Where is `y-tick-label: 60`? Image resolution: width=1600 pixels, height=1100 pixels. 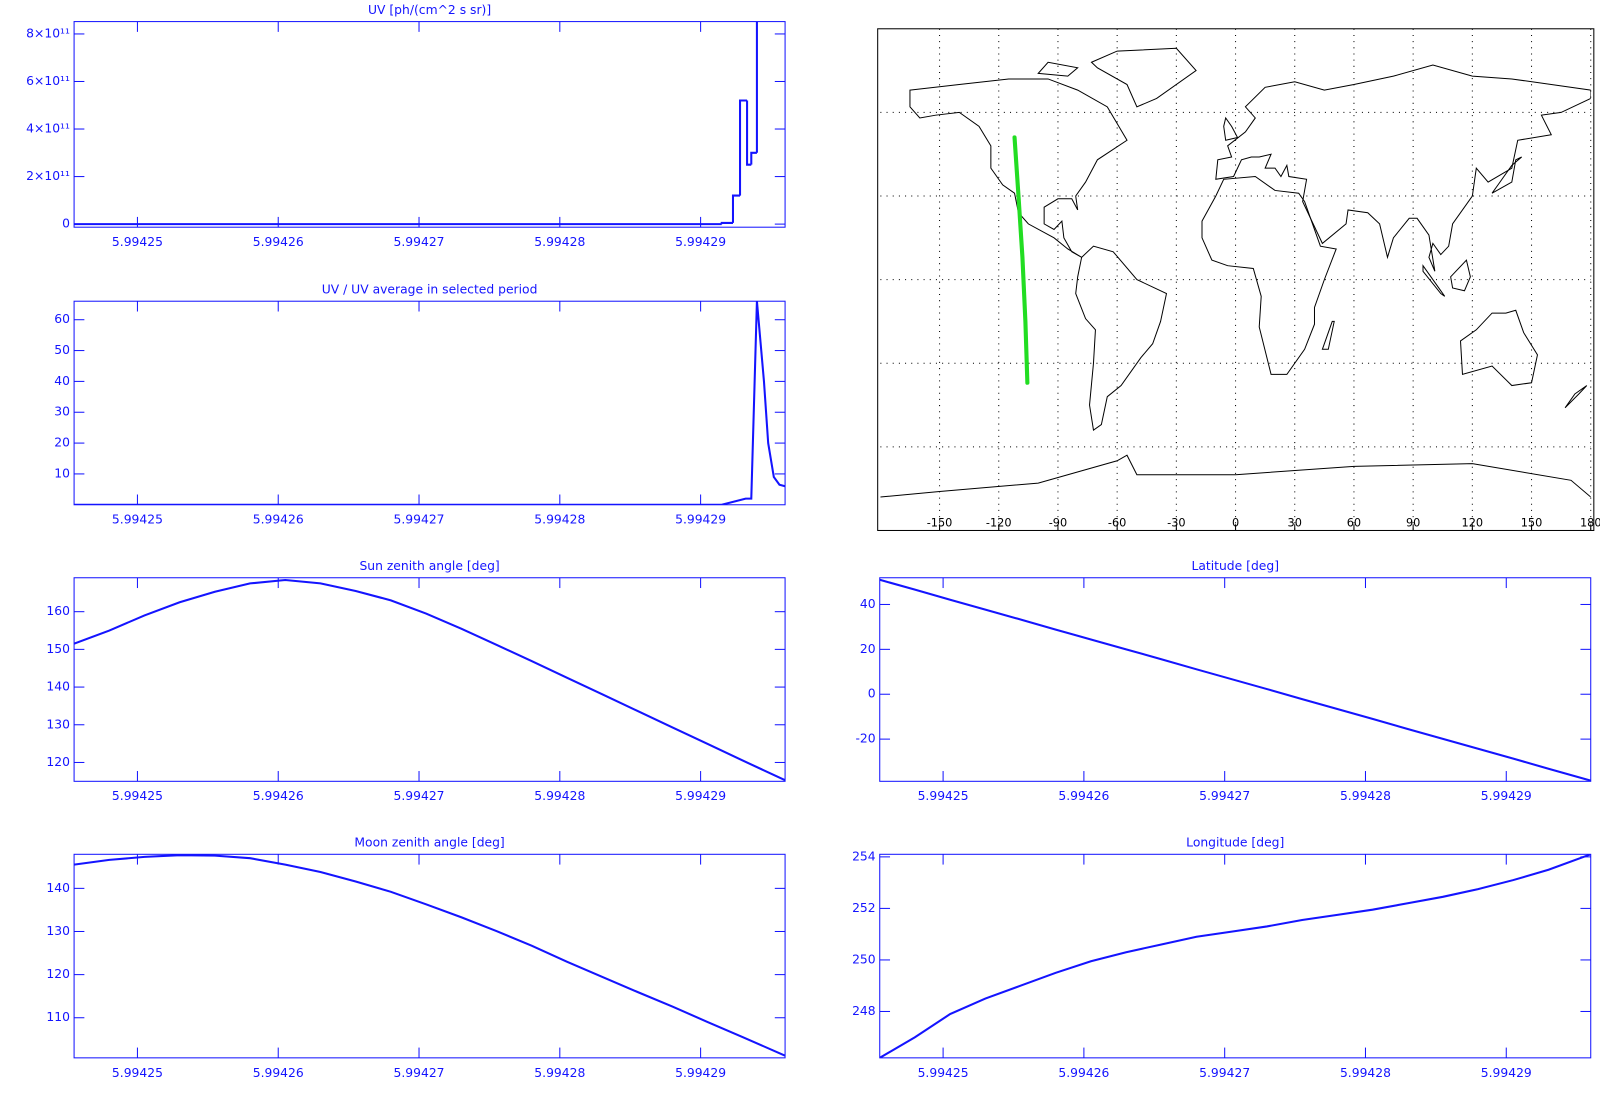 y-tick-label: 60 is located at coordinates (62, 319).